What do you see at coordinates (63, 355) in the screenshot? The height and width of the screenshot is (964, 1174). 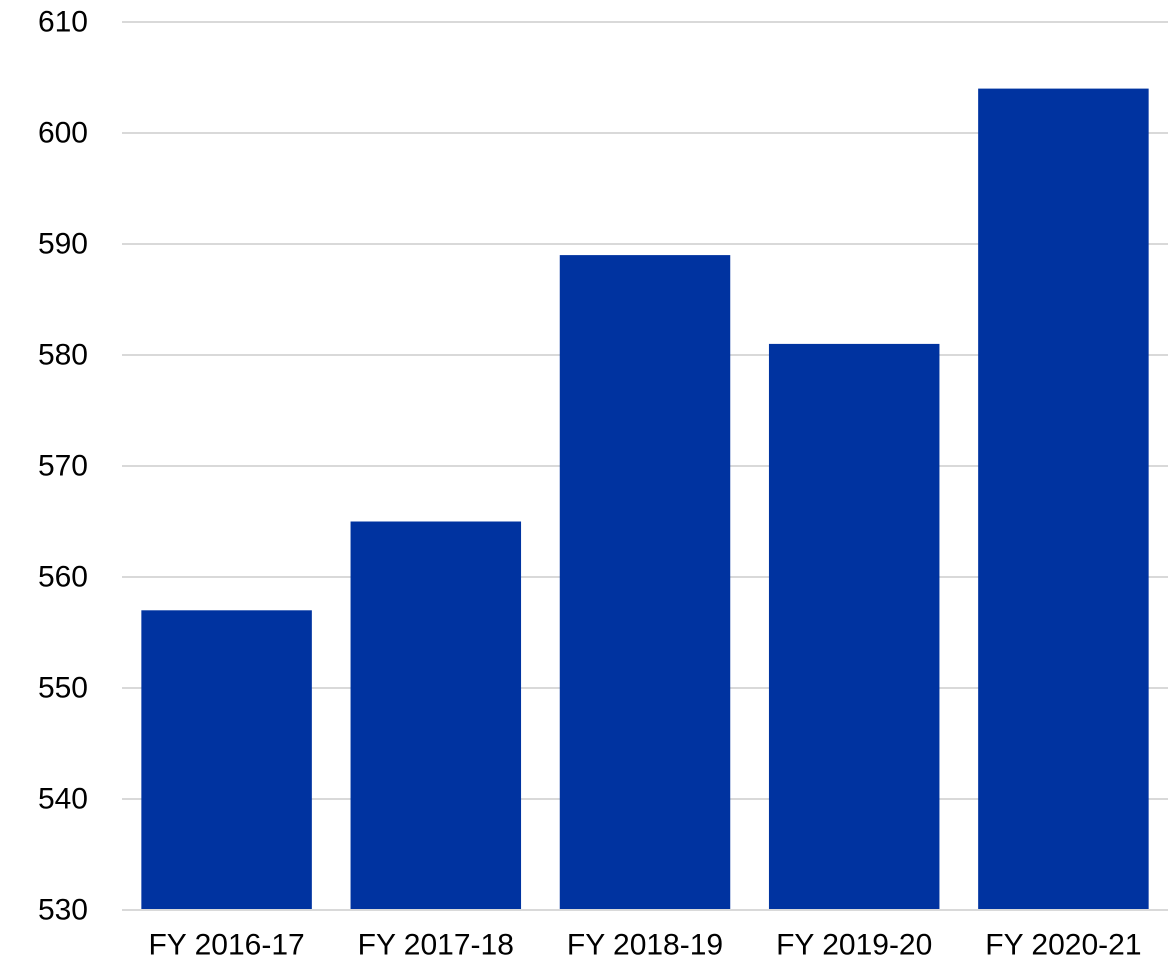 I see `y-tick-label: 580` at bounding box center [63, 355].